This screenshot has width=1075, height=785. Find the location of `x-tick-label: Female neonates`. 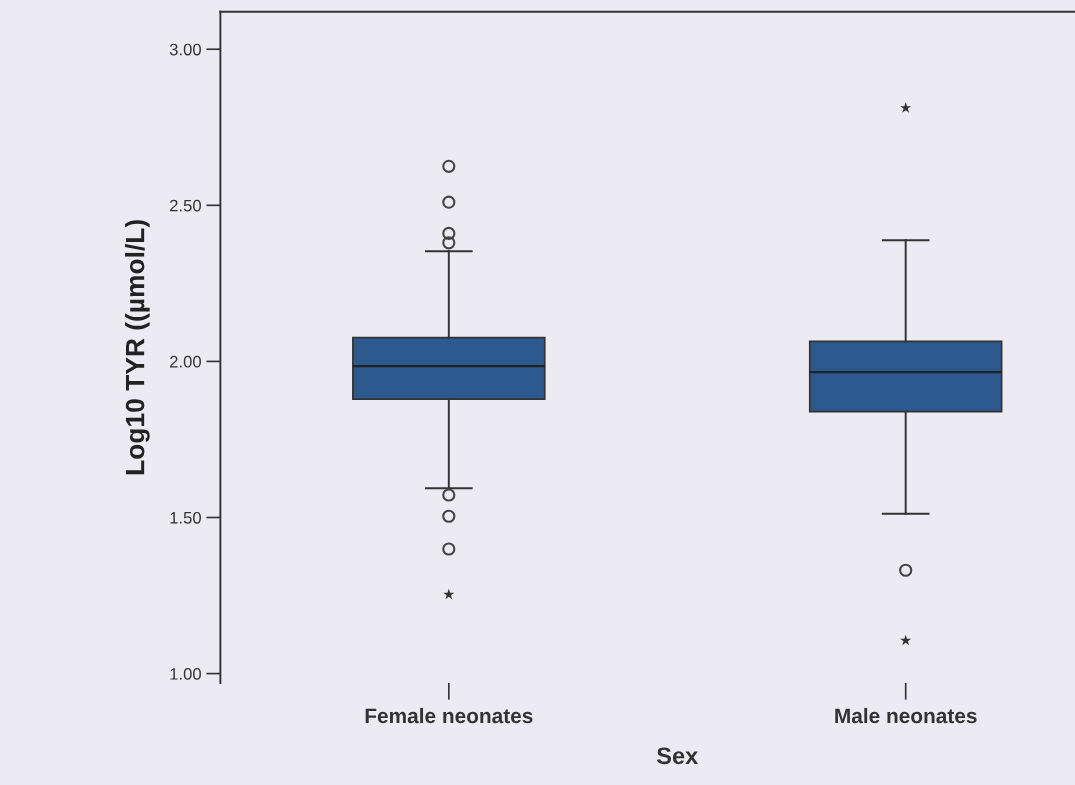

x-tick-label: Female neonates is located at coordinates (449, 715).